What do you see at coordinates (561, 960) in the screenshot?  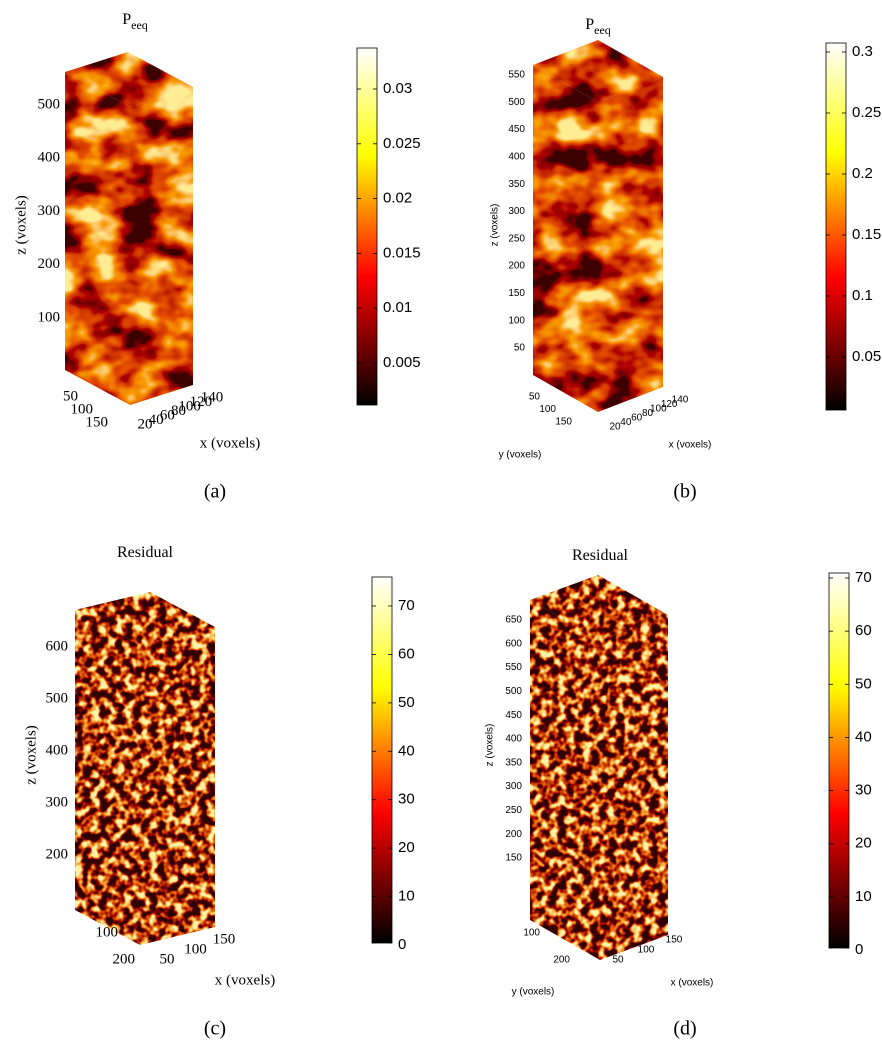 I see `y-tick-label: 200` at bounding box center [561, 960].